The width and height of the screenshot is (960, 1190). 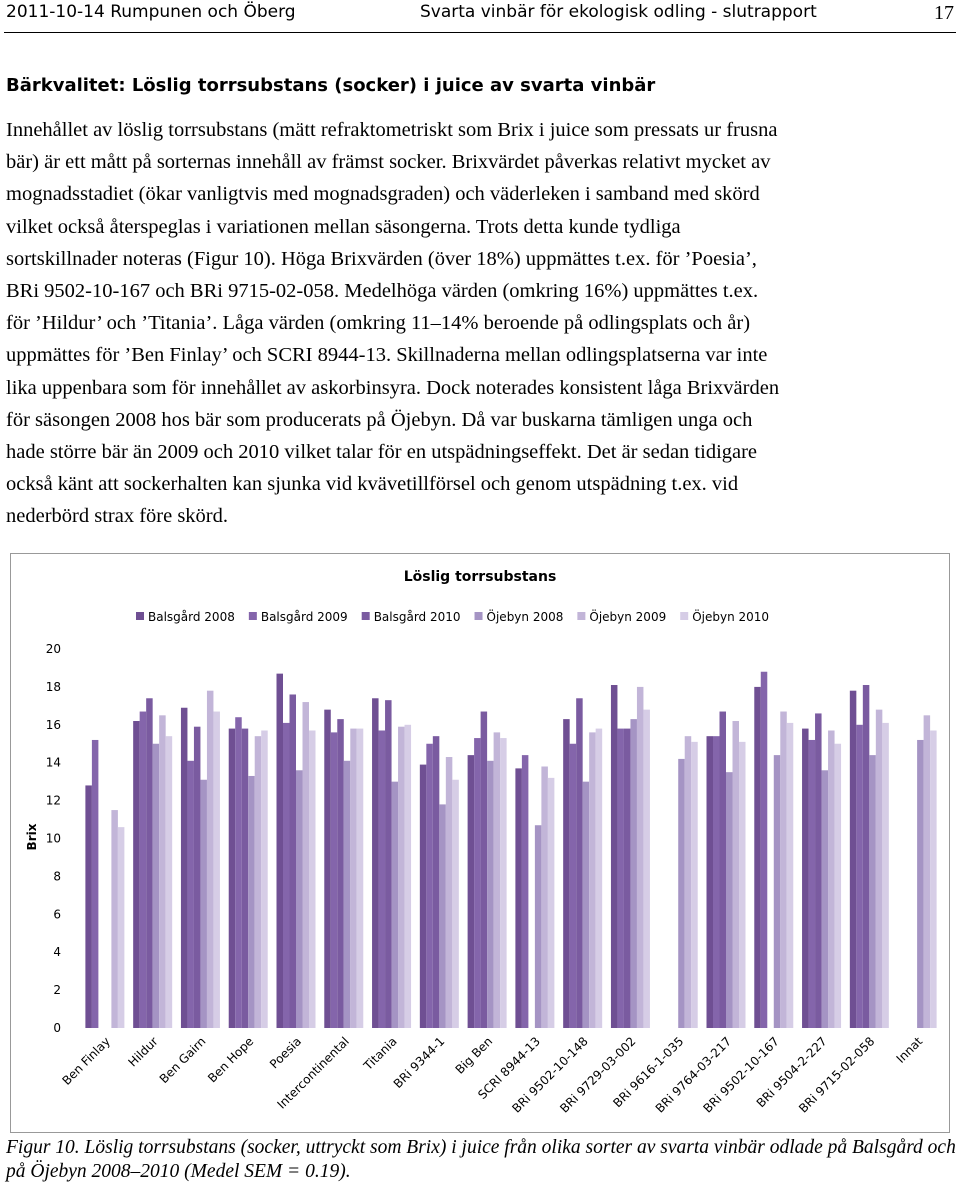 What do you see at coordinates (57, 952) in the screenshot?
I see `y-tick-label: 4` at bounding box center [57, 952].